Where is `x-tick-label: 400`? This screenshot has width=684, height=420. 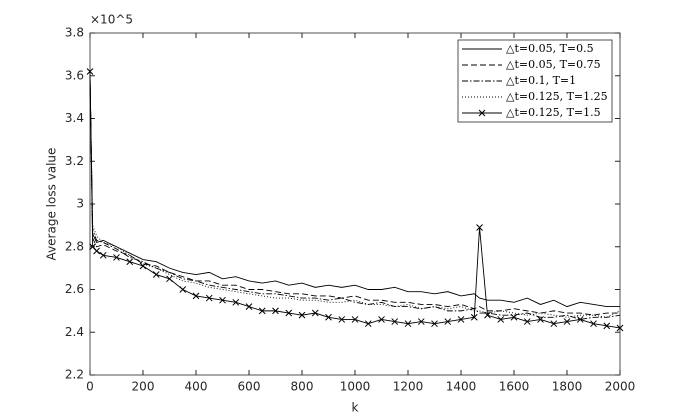 x-tick-label: 400 is located at coordinates (196, 387).